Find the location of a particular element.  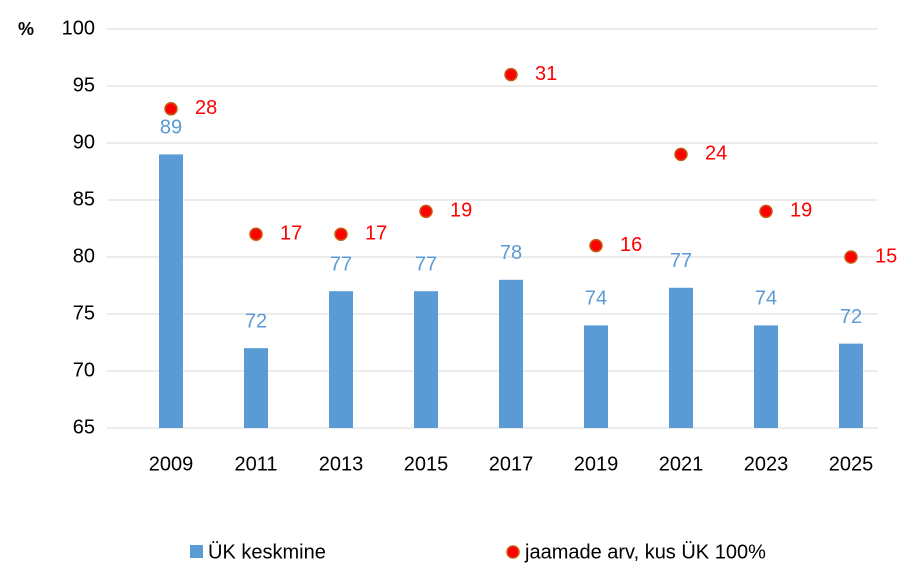

dot-value-label: 24 is located at coordinates (716, 154).